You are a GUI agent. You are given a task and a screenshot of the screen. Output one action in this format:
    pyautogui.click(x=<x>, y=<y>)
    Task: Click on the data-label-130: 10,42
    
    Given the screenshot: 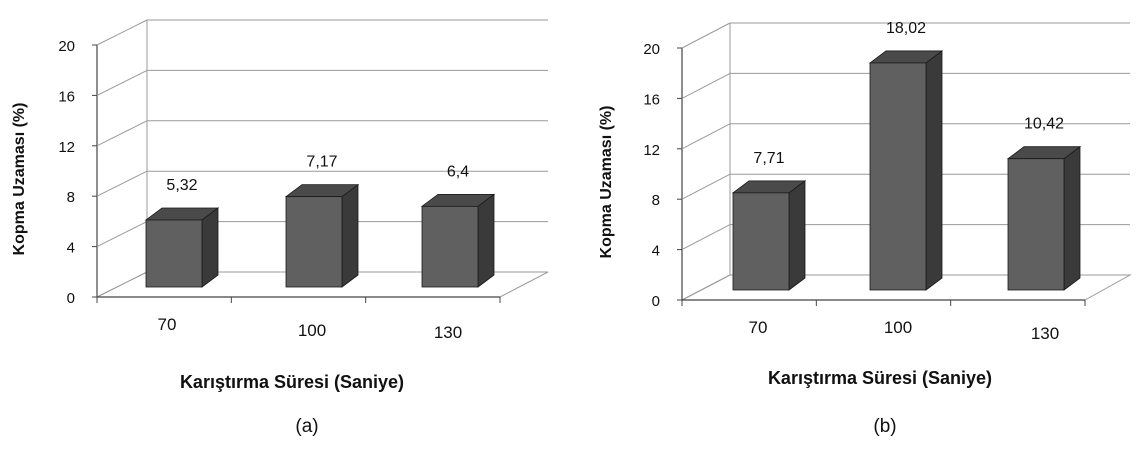 What is the action you would take?
    pyautogui.click(x=1044, y=124)
    